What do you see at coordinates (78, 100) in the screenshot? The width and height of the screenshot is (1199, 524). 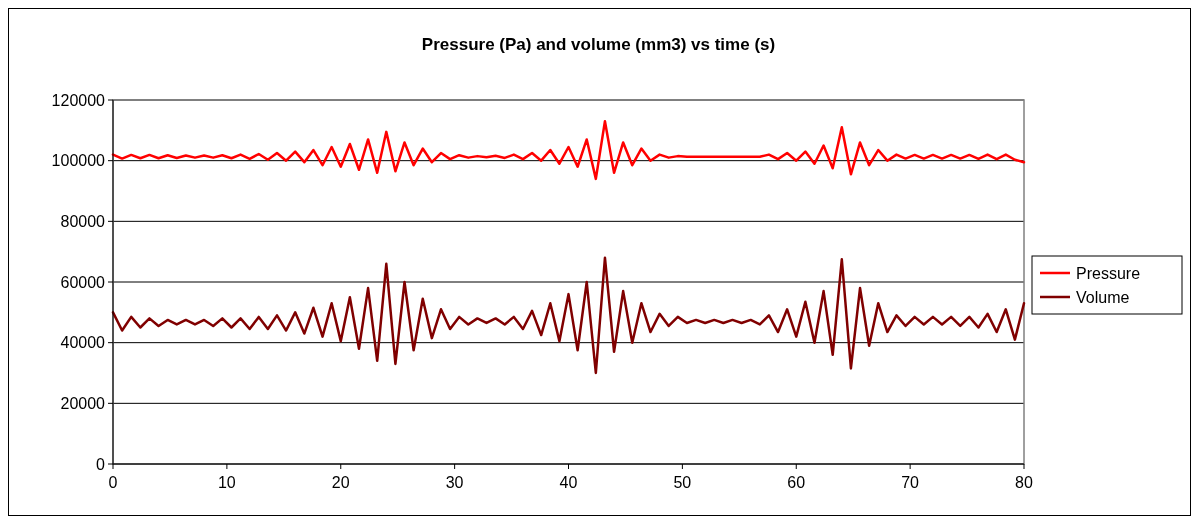 I see `y-tick-label: 120000` at bounding box center [78, 100].